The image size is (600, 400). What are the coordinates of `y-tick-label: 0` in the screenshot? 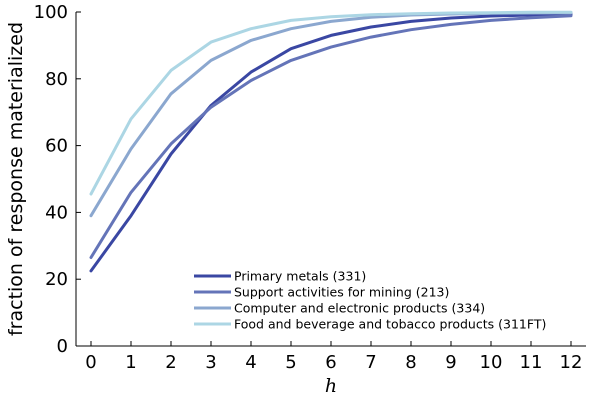 It's located at (62, 346).